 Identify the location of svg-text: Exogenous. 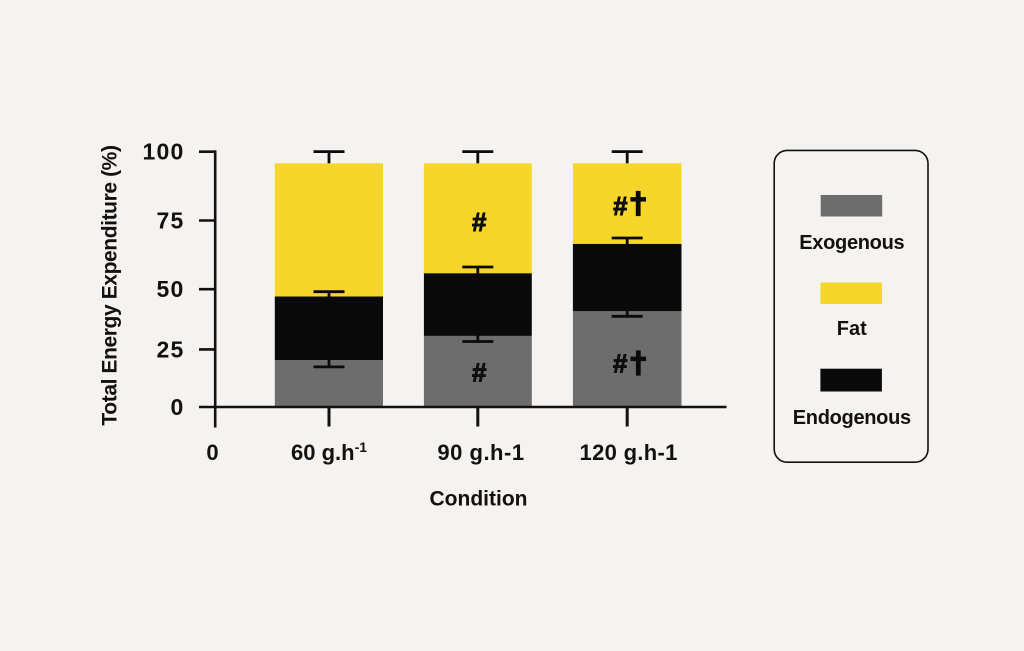
(851, 243).